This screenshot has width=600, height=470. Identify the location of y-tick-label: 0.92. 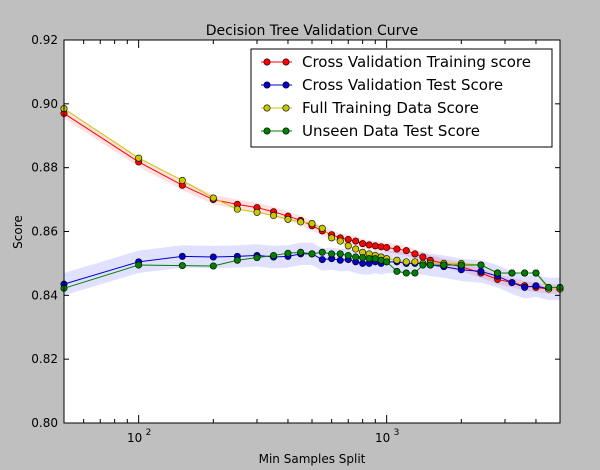
(44, 40).